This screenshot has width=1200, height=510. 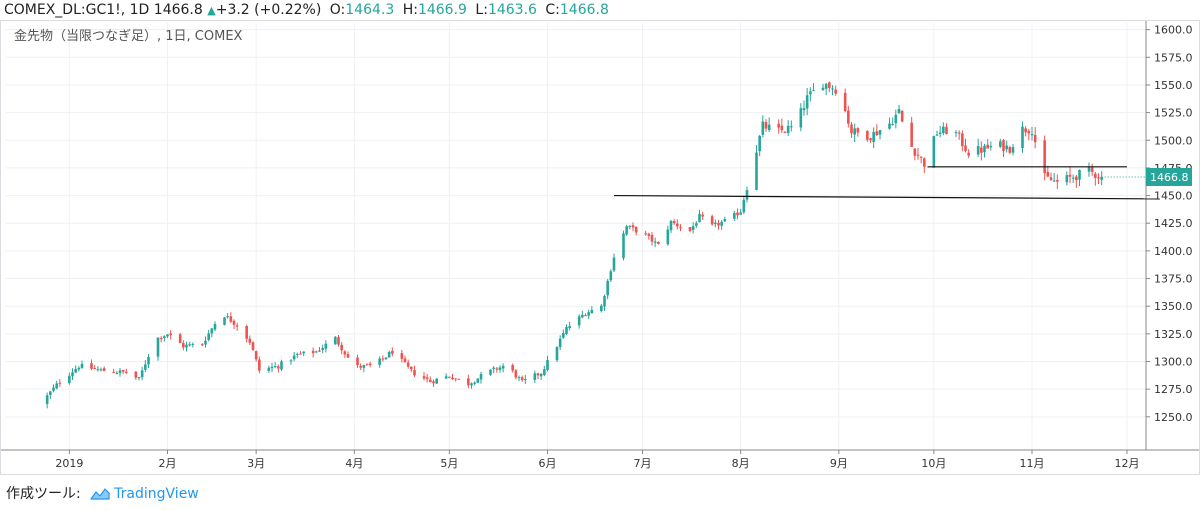 I want to click on symbol-label: COMEX_DL:GC1!, 1D, so click(x=77, y=10).